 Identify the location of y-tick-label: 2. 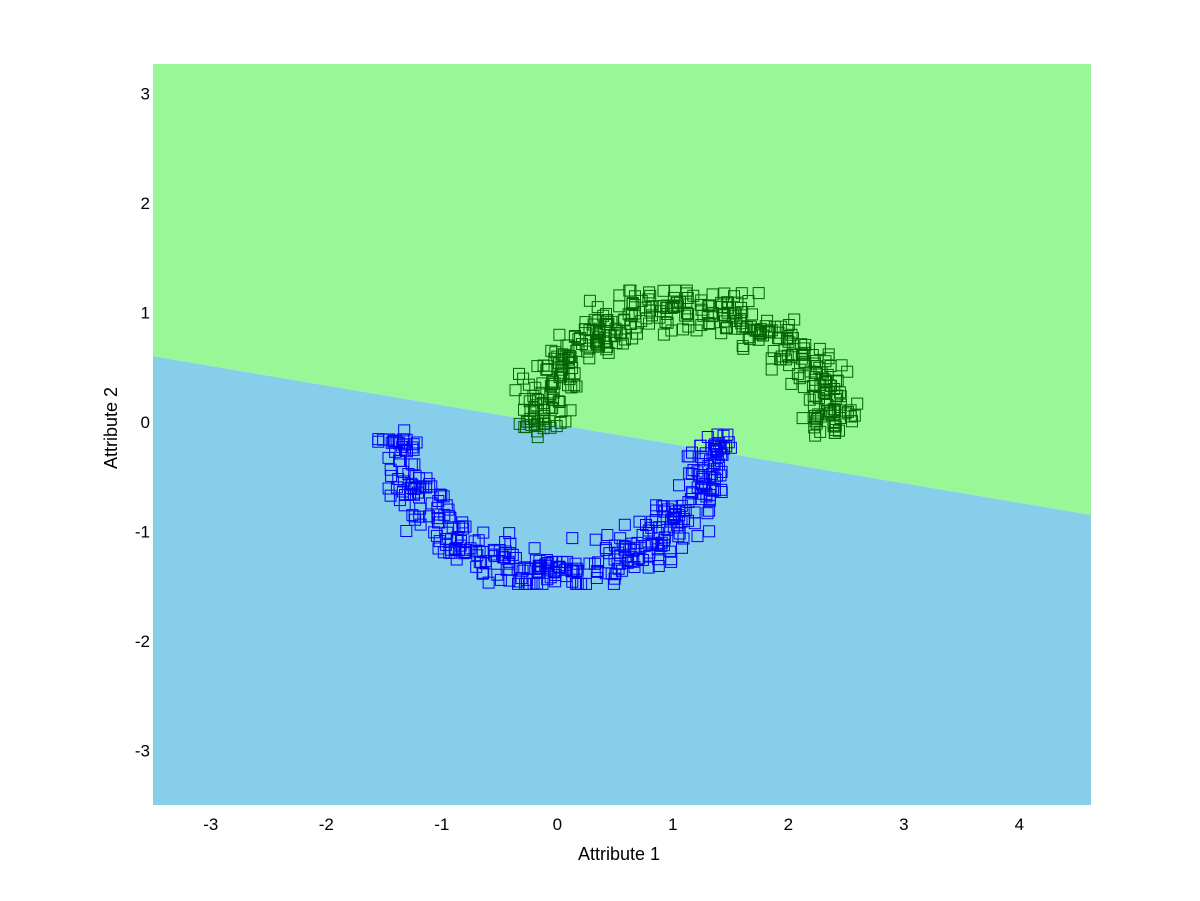
(145, 203).